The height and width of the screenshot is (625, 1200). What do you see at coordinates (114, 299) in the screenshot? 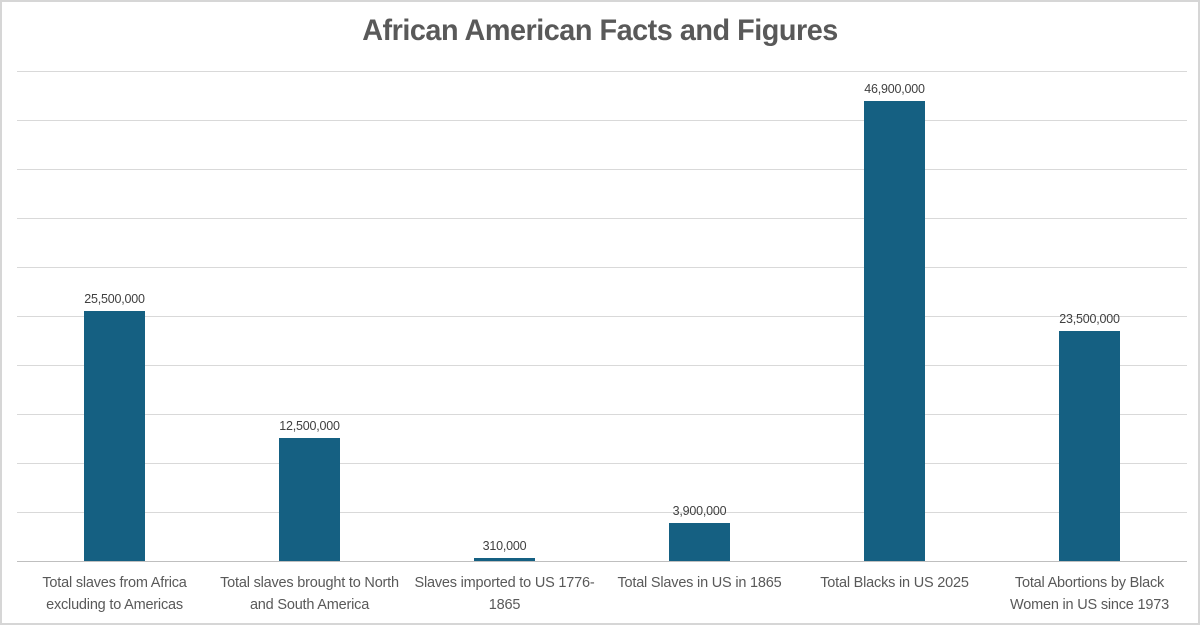
I see `data-label-0: 25,500,000` at bounding box center [114, 299].